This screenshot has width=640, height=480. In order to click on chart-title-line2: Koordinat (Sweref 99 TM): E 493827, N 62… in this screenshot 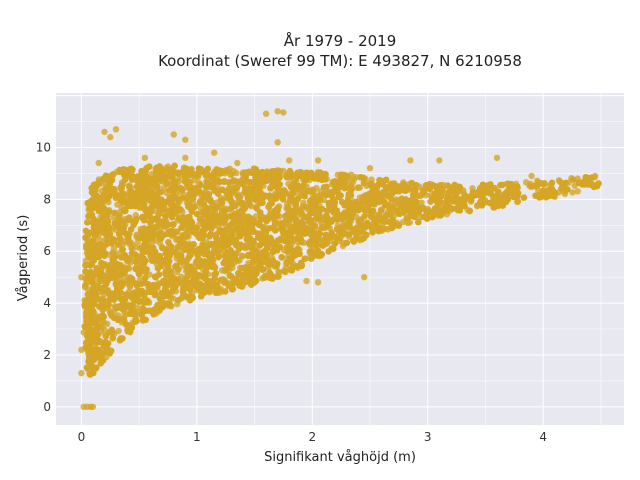, I will do `click(340, 61)`.